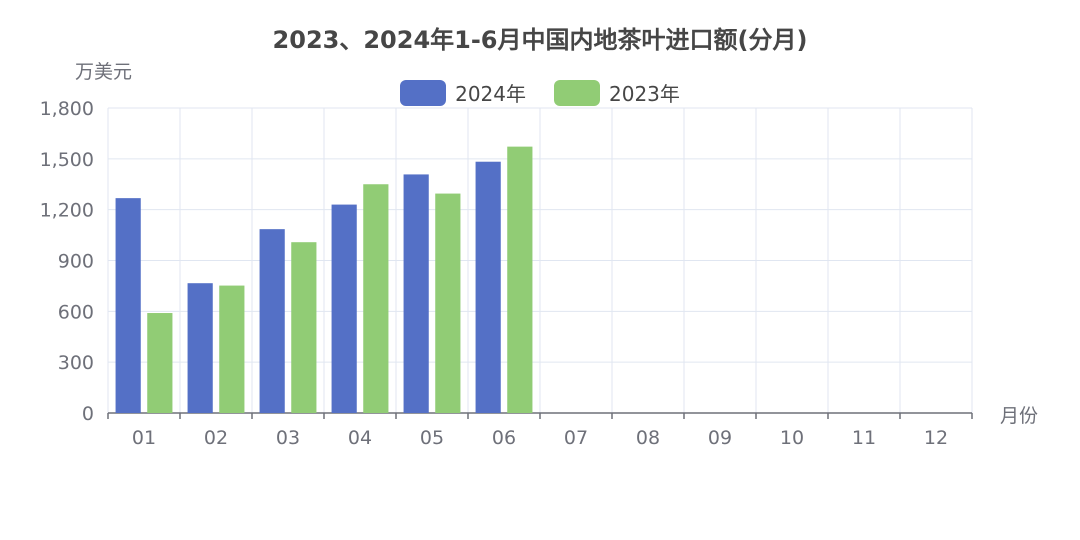 The image size is (1080, 540). Describe the element at coordinates (648, 438) in the screenshot. I see `x-tick-label: 08` at that location.